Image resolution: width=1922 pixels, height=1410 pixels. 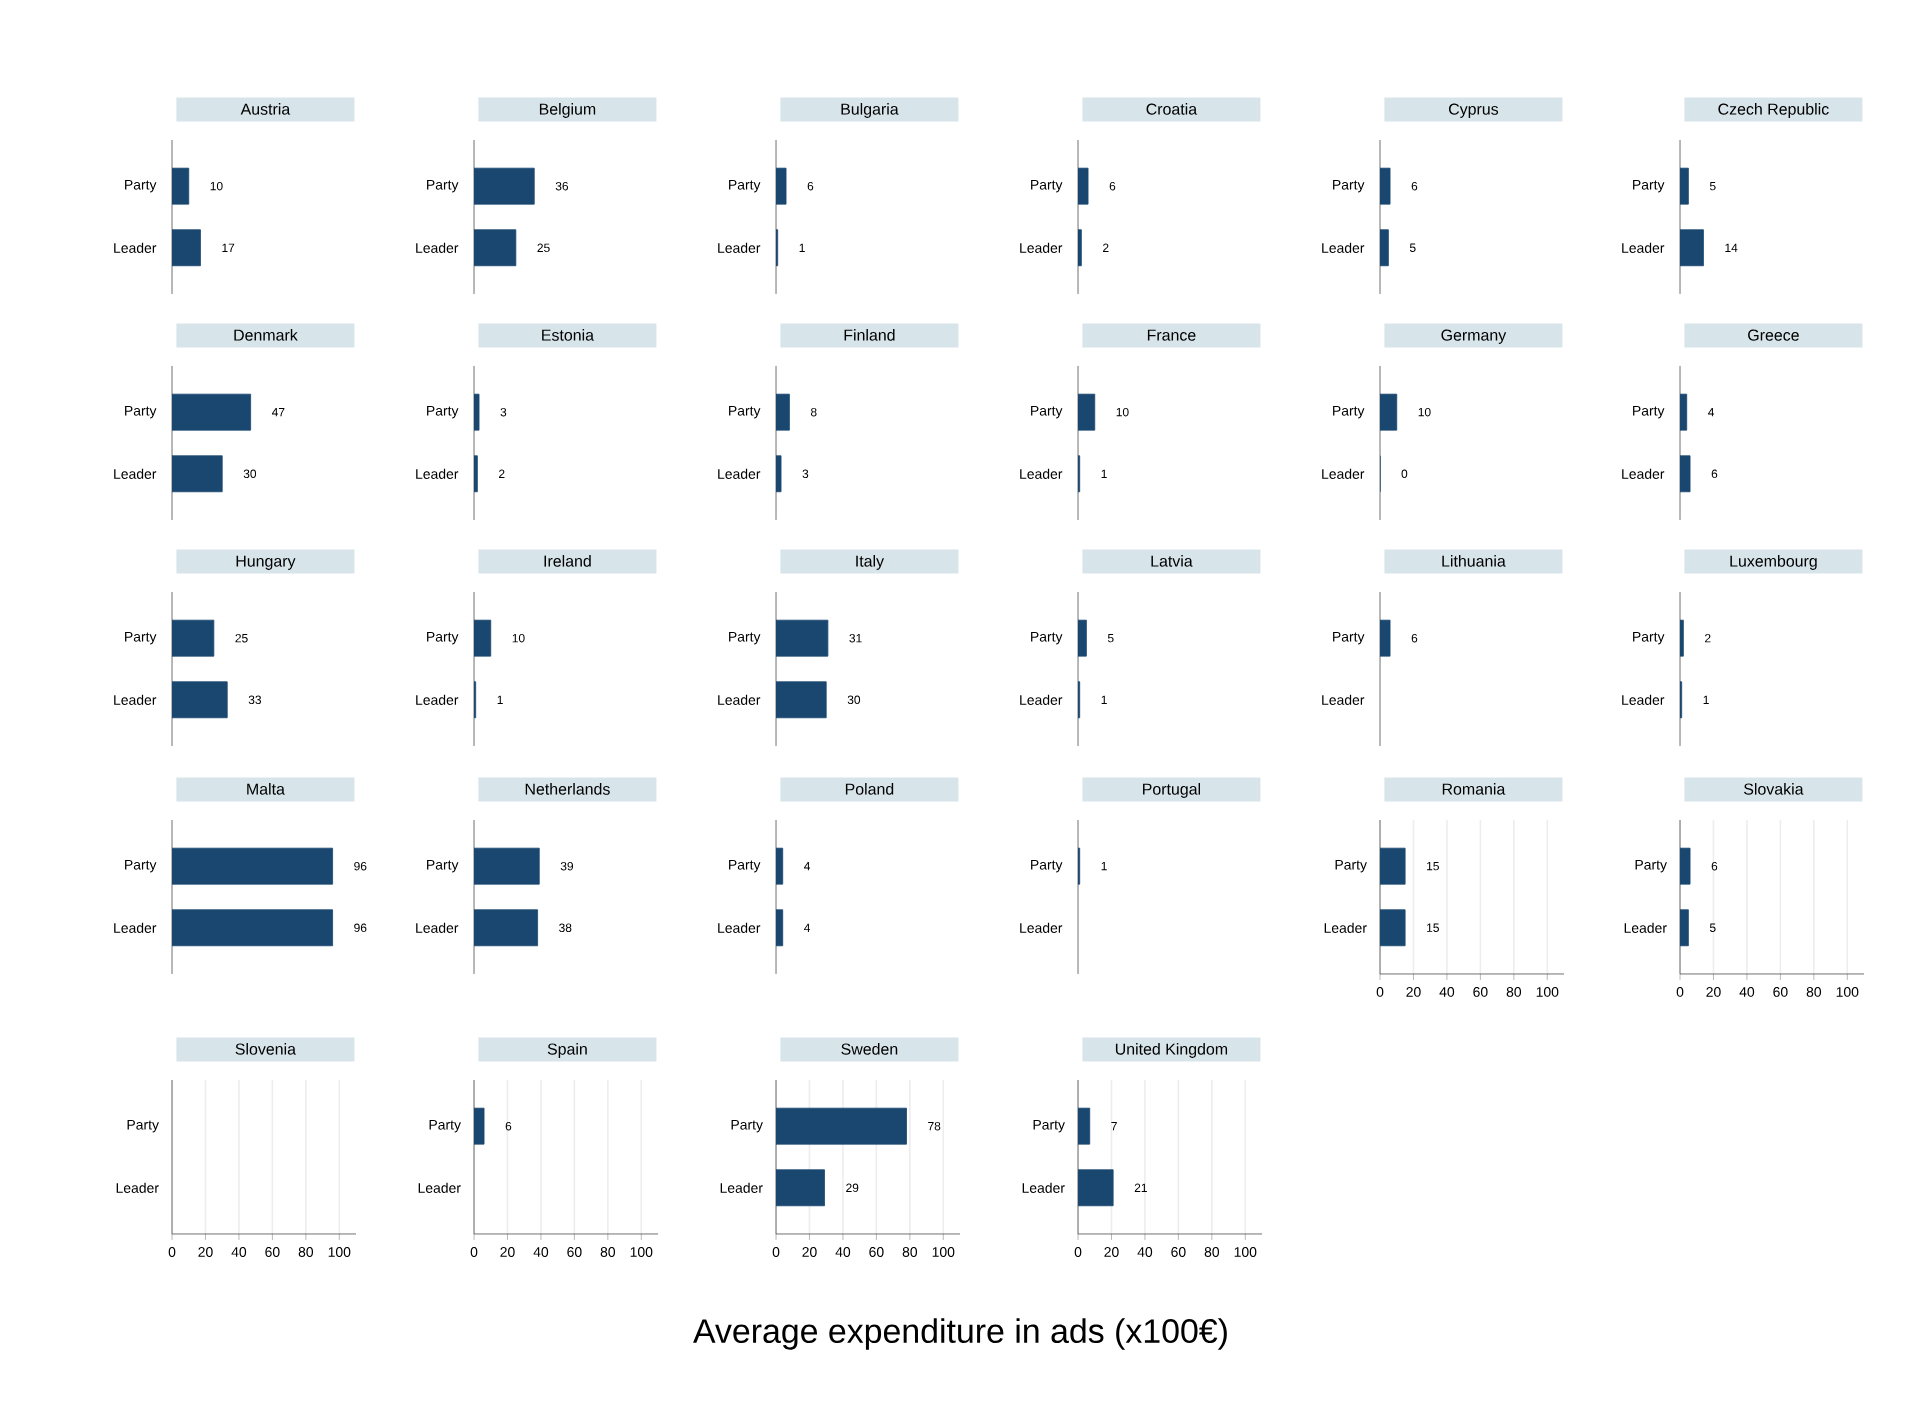 I want to click on text: Average expenditure in ads (x100€), so click(x=960, y=1334).